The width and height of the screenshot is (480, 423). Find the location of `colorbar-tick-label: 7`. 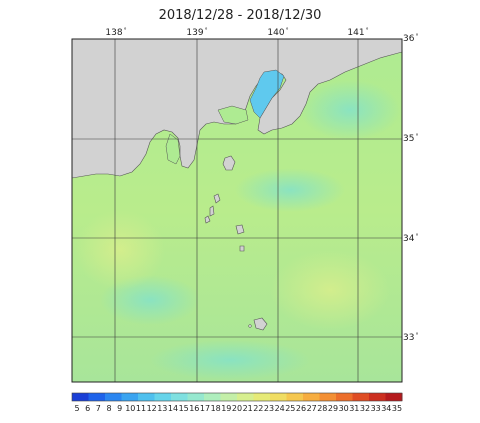

colorbar-tick-label: 7 is located at coordinates (98, 408).